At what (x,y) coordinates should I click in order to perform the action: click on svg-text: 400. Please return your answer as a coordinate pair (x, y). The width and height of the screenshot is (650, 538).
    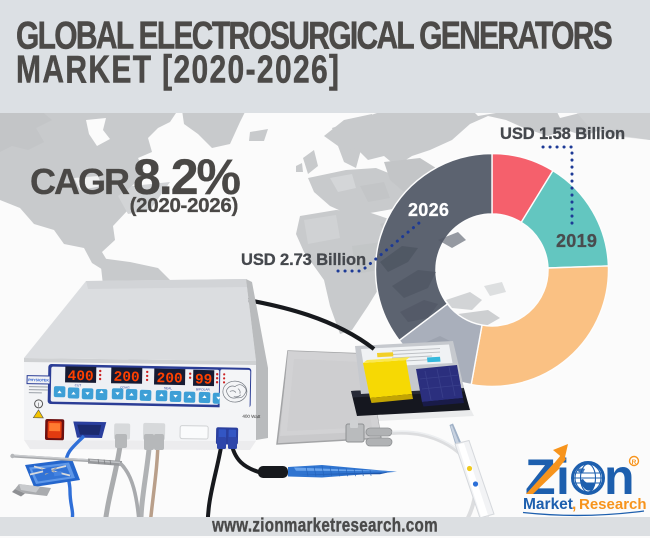
    Looking at the image, I should click on (80, 377).